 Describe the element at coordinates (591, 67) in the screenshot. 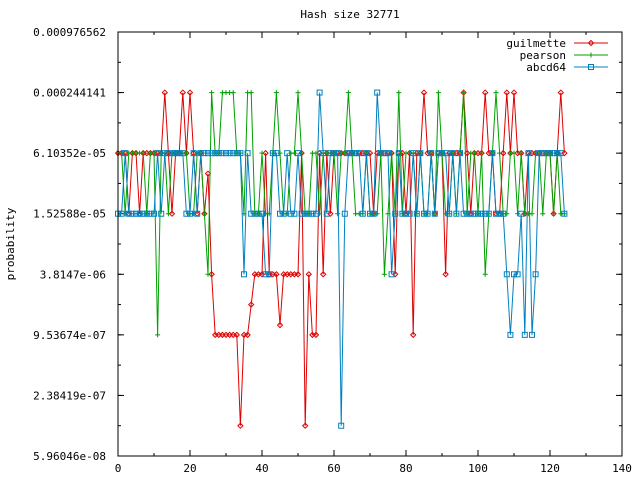

I see `legend-marker-abcd64` at that location.